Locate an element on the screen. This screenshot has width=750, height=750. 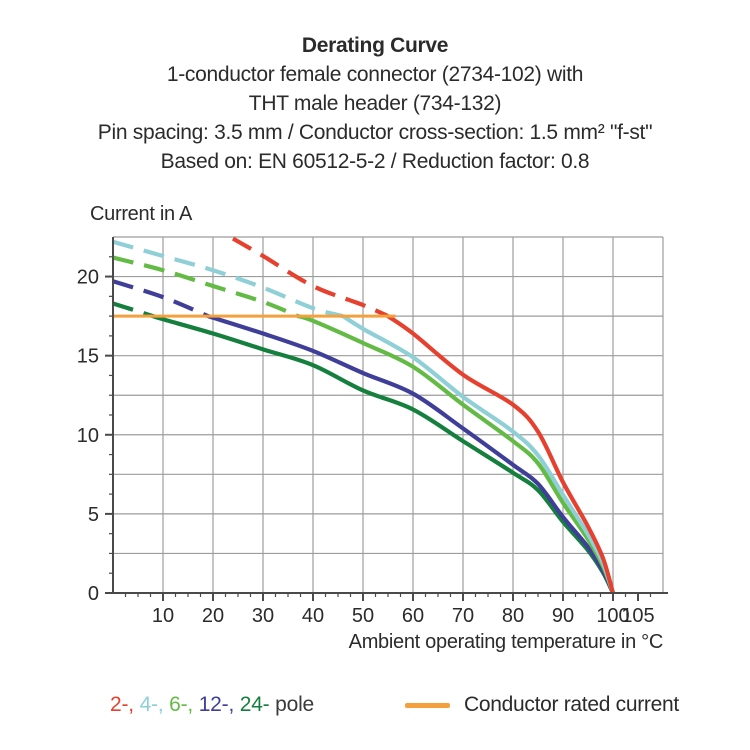
series-24-pole-dashed is located at coordinates (133, 310).